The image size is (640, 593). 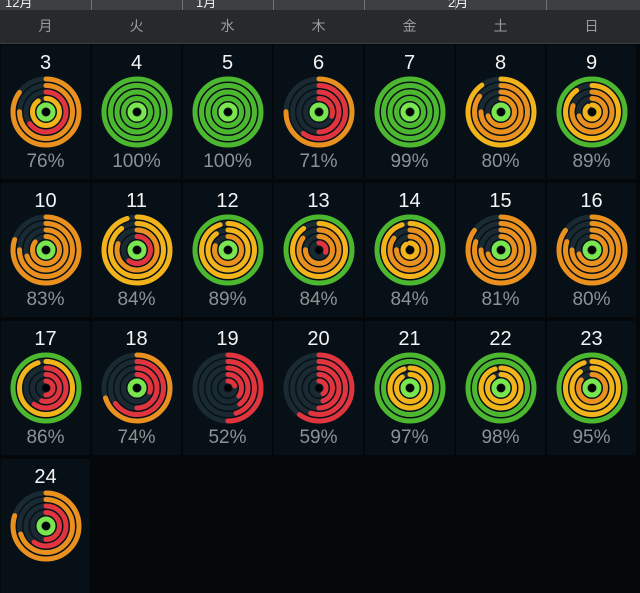 I want to click on month-strip: 12月 1月 2月, so click(x=320, y=5).